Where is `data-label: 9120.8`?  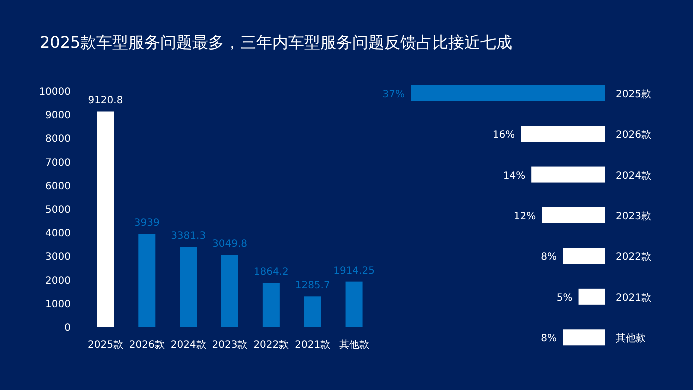 data-label: 9120.8 is located at coordinates (106, 101).